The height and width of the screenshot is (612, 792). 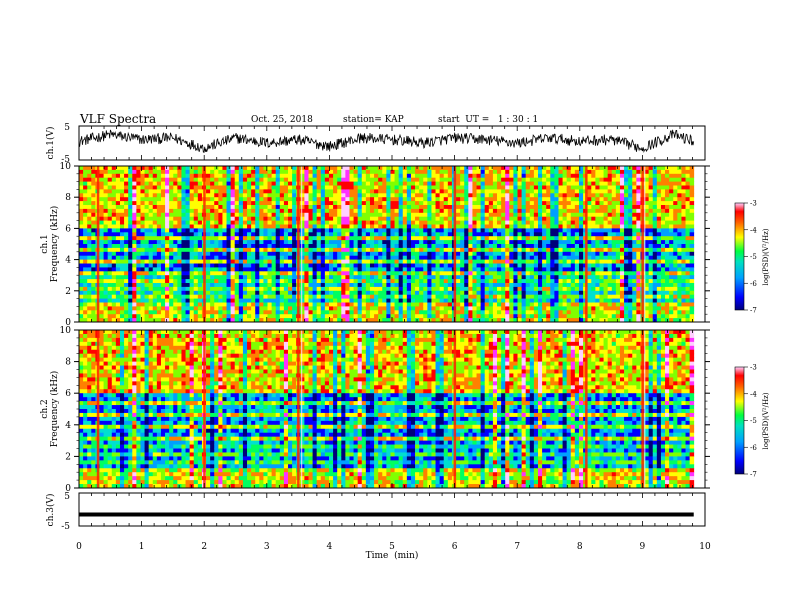 I want to click on ch3-waveform-panel: 5 -5 ch.3(V), so click(x=375, y=512).